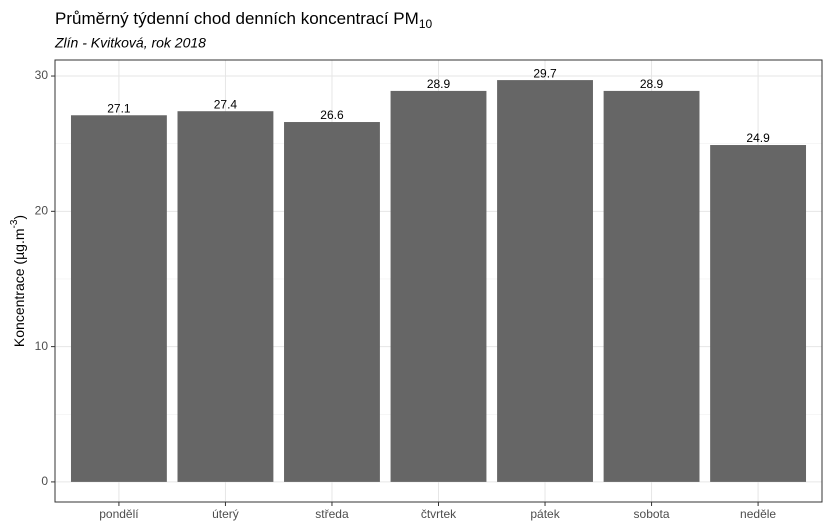  Describe the element at coordinates (18, 281) in the screenshot. I see `y-axis-label: Koncentrace (µg.m-3)` at that location.